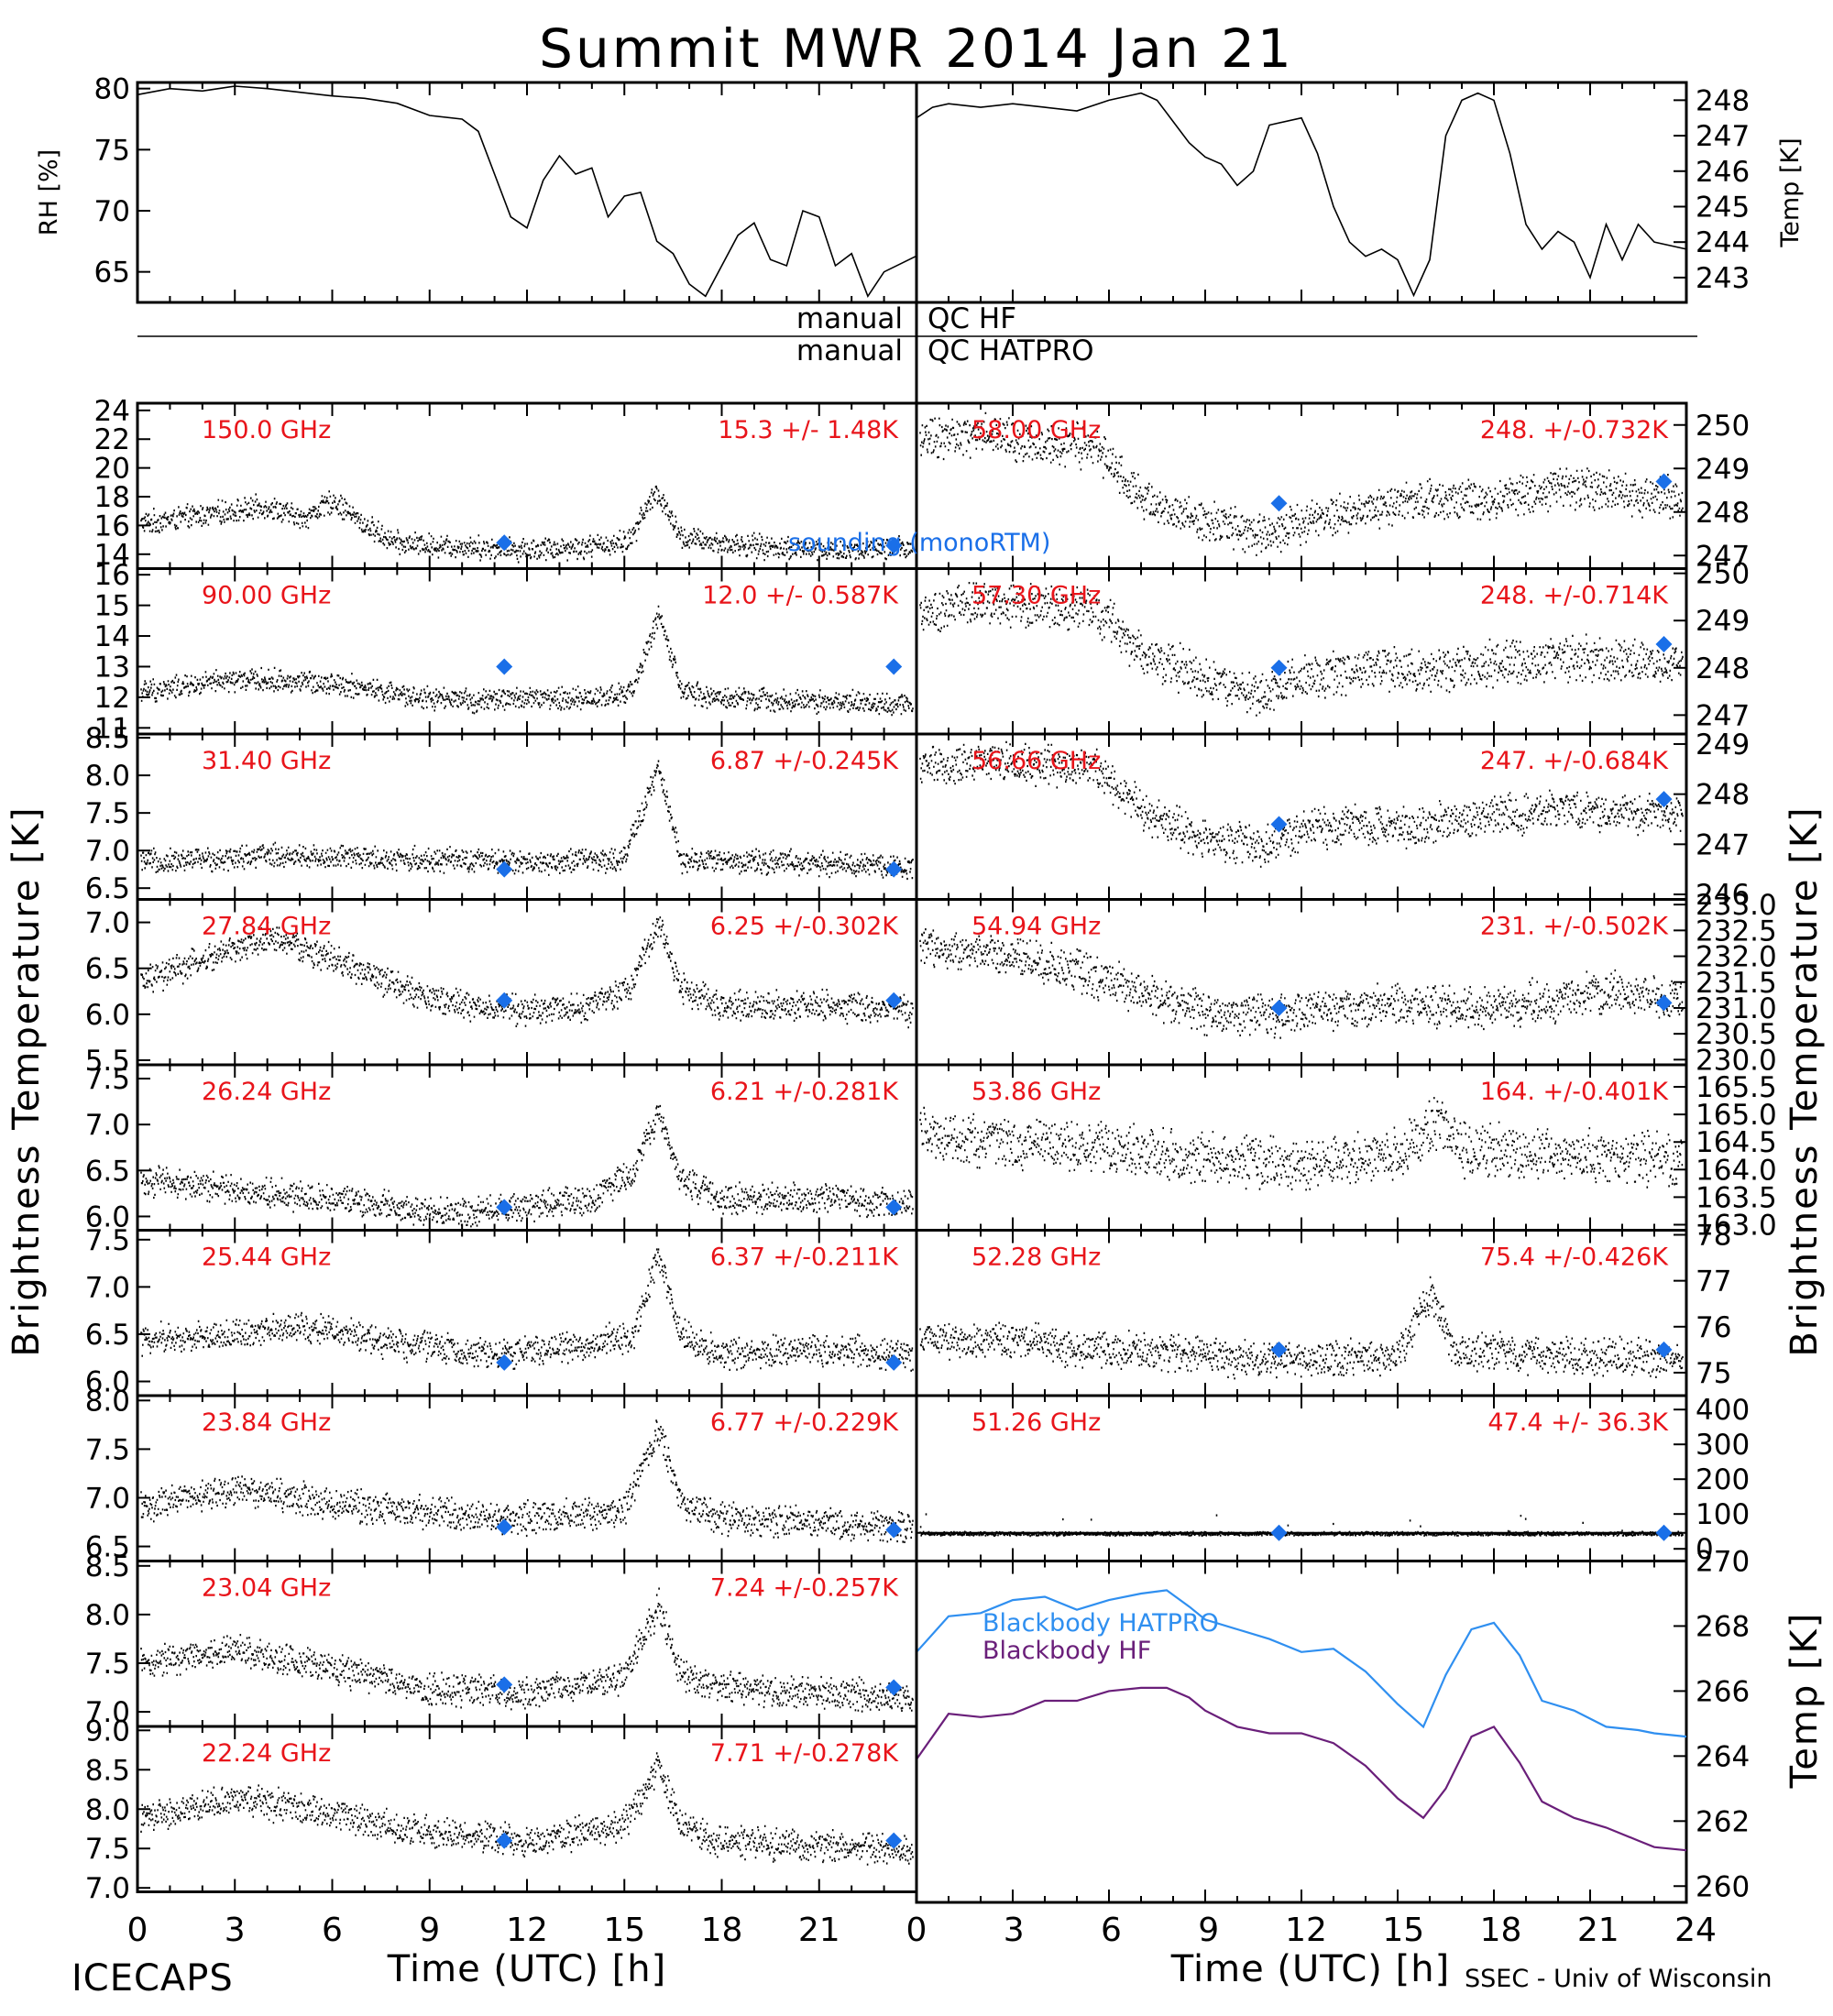  I want to click on y-tick-label: 70, so click(112, 211).